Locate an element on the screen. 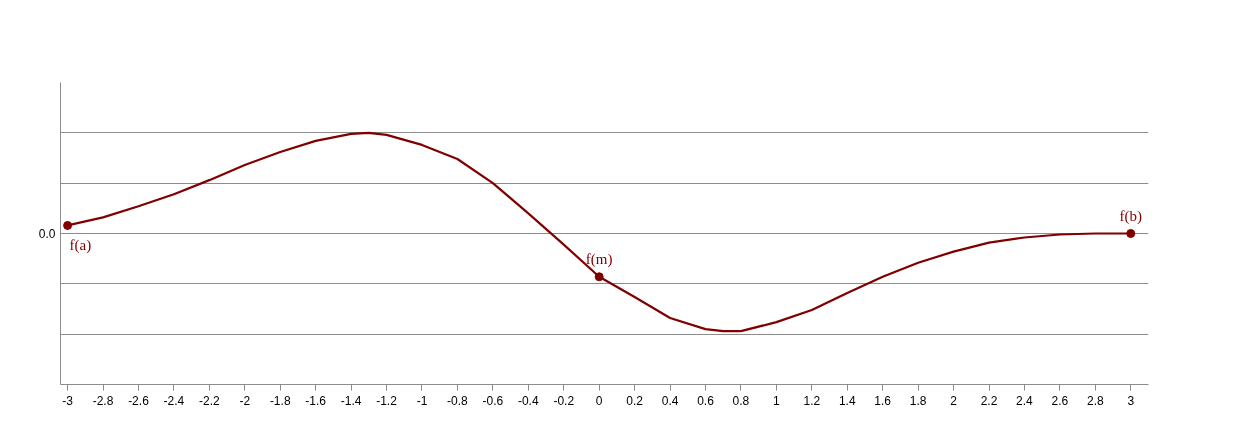 The height and width of the screenshot is (429, 1243). x-tick-label: 2.6 is located at coordinates (1060, 400).